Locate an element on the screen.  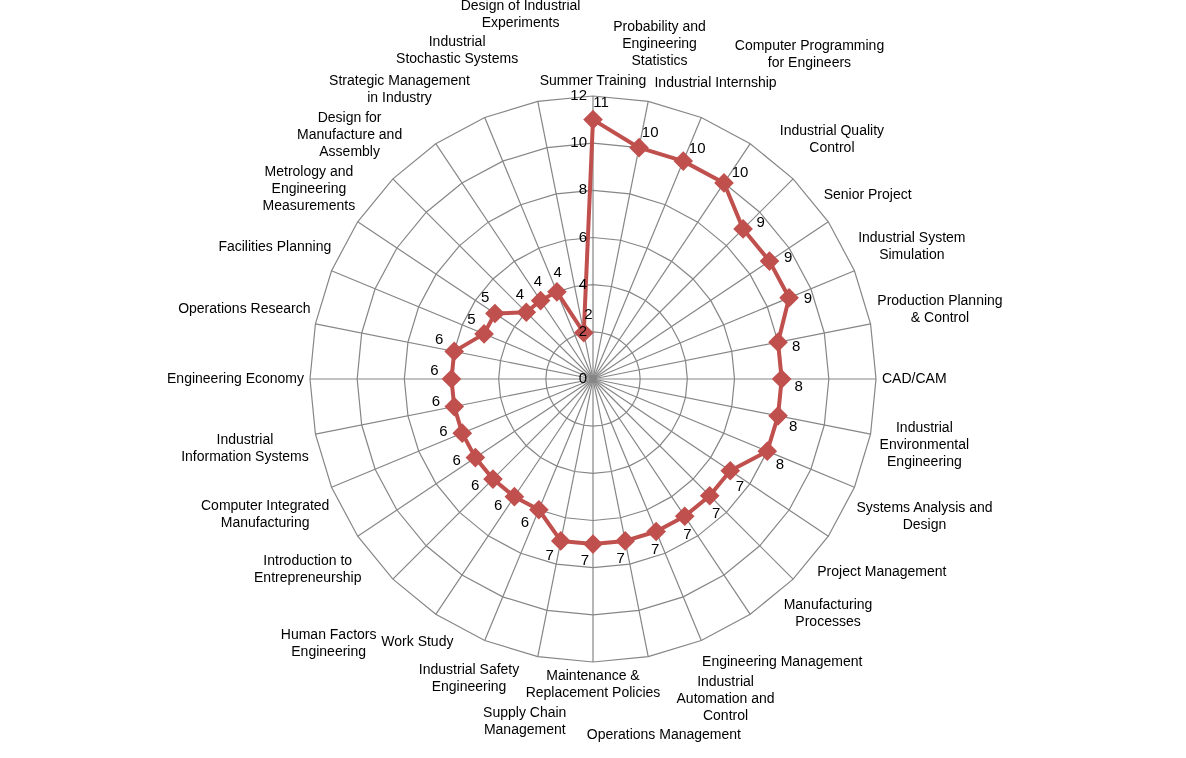
y-tick-label: 0 is located at coordinates (582, 378).